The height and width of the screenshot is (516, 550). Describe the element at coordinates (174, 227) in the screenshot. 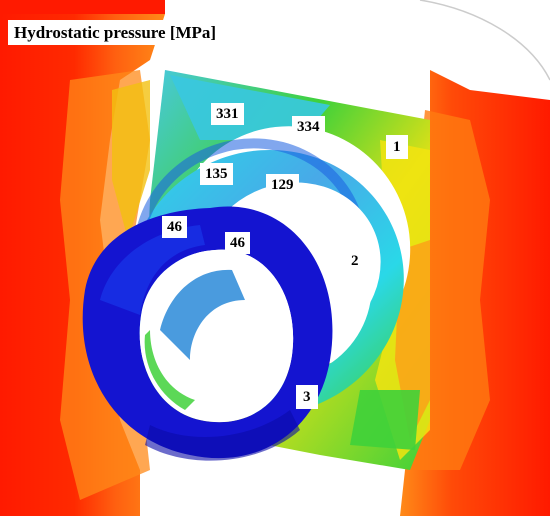

I see `pressure-label-46-left: 46` at that location.